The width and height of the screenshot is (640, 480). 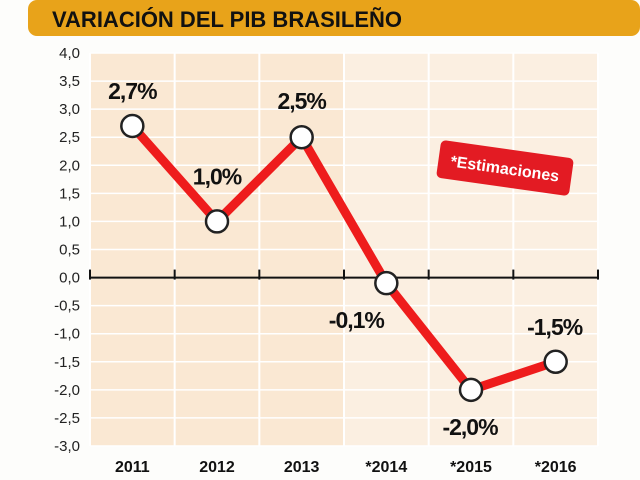 I want to click on y-tick-label: 2,5, so click(x=69, y=137).